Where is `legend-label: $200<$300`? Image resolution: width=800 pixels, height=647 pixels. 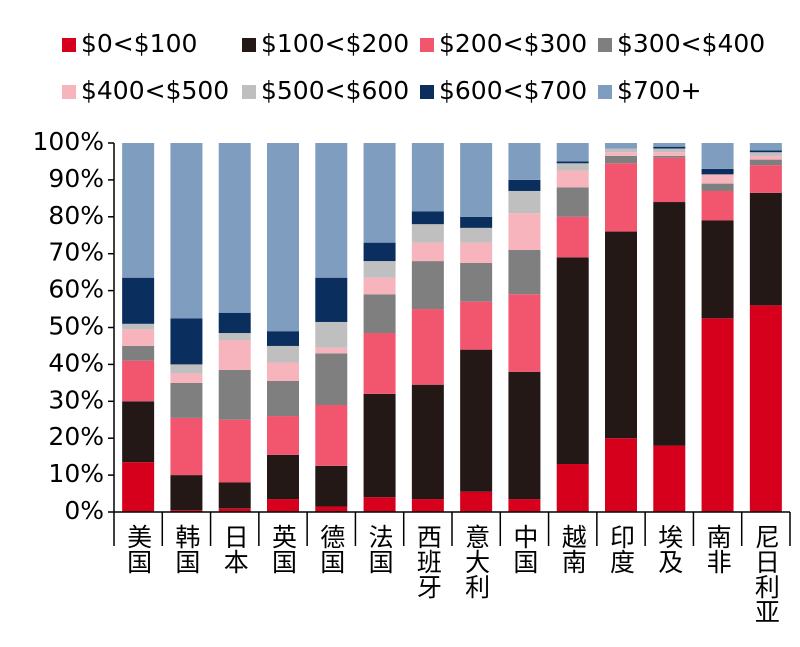
legend-label: $200<$300 is located at coordinates (513, 43).